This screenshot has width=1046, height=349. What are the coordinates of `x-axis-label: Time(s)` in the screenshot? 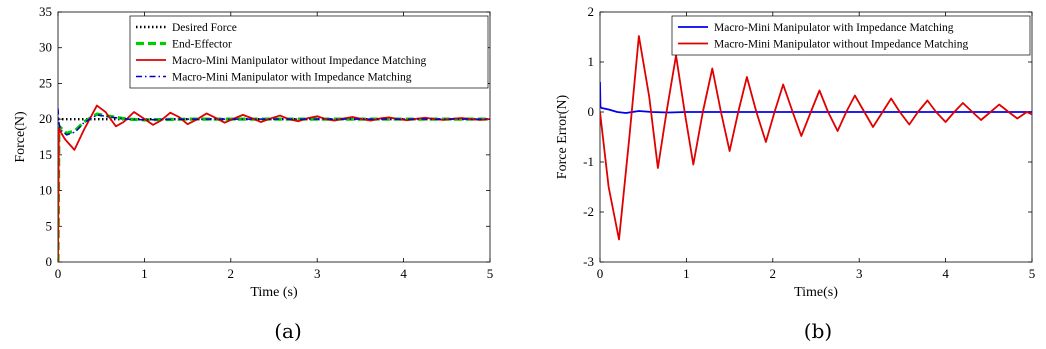 It's located at (816, 292).